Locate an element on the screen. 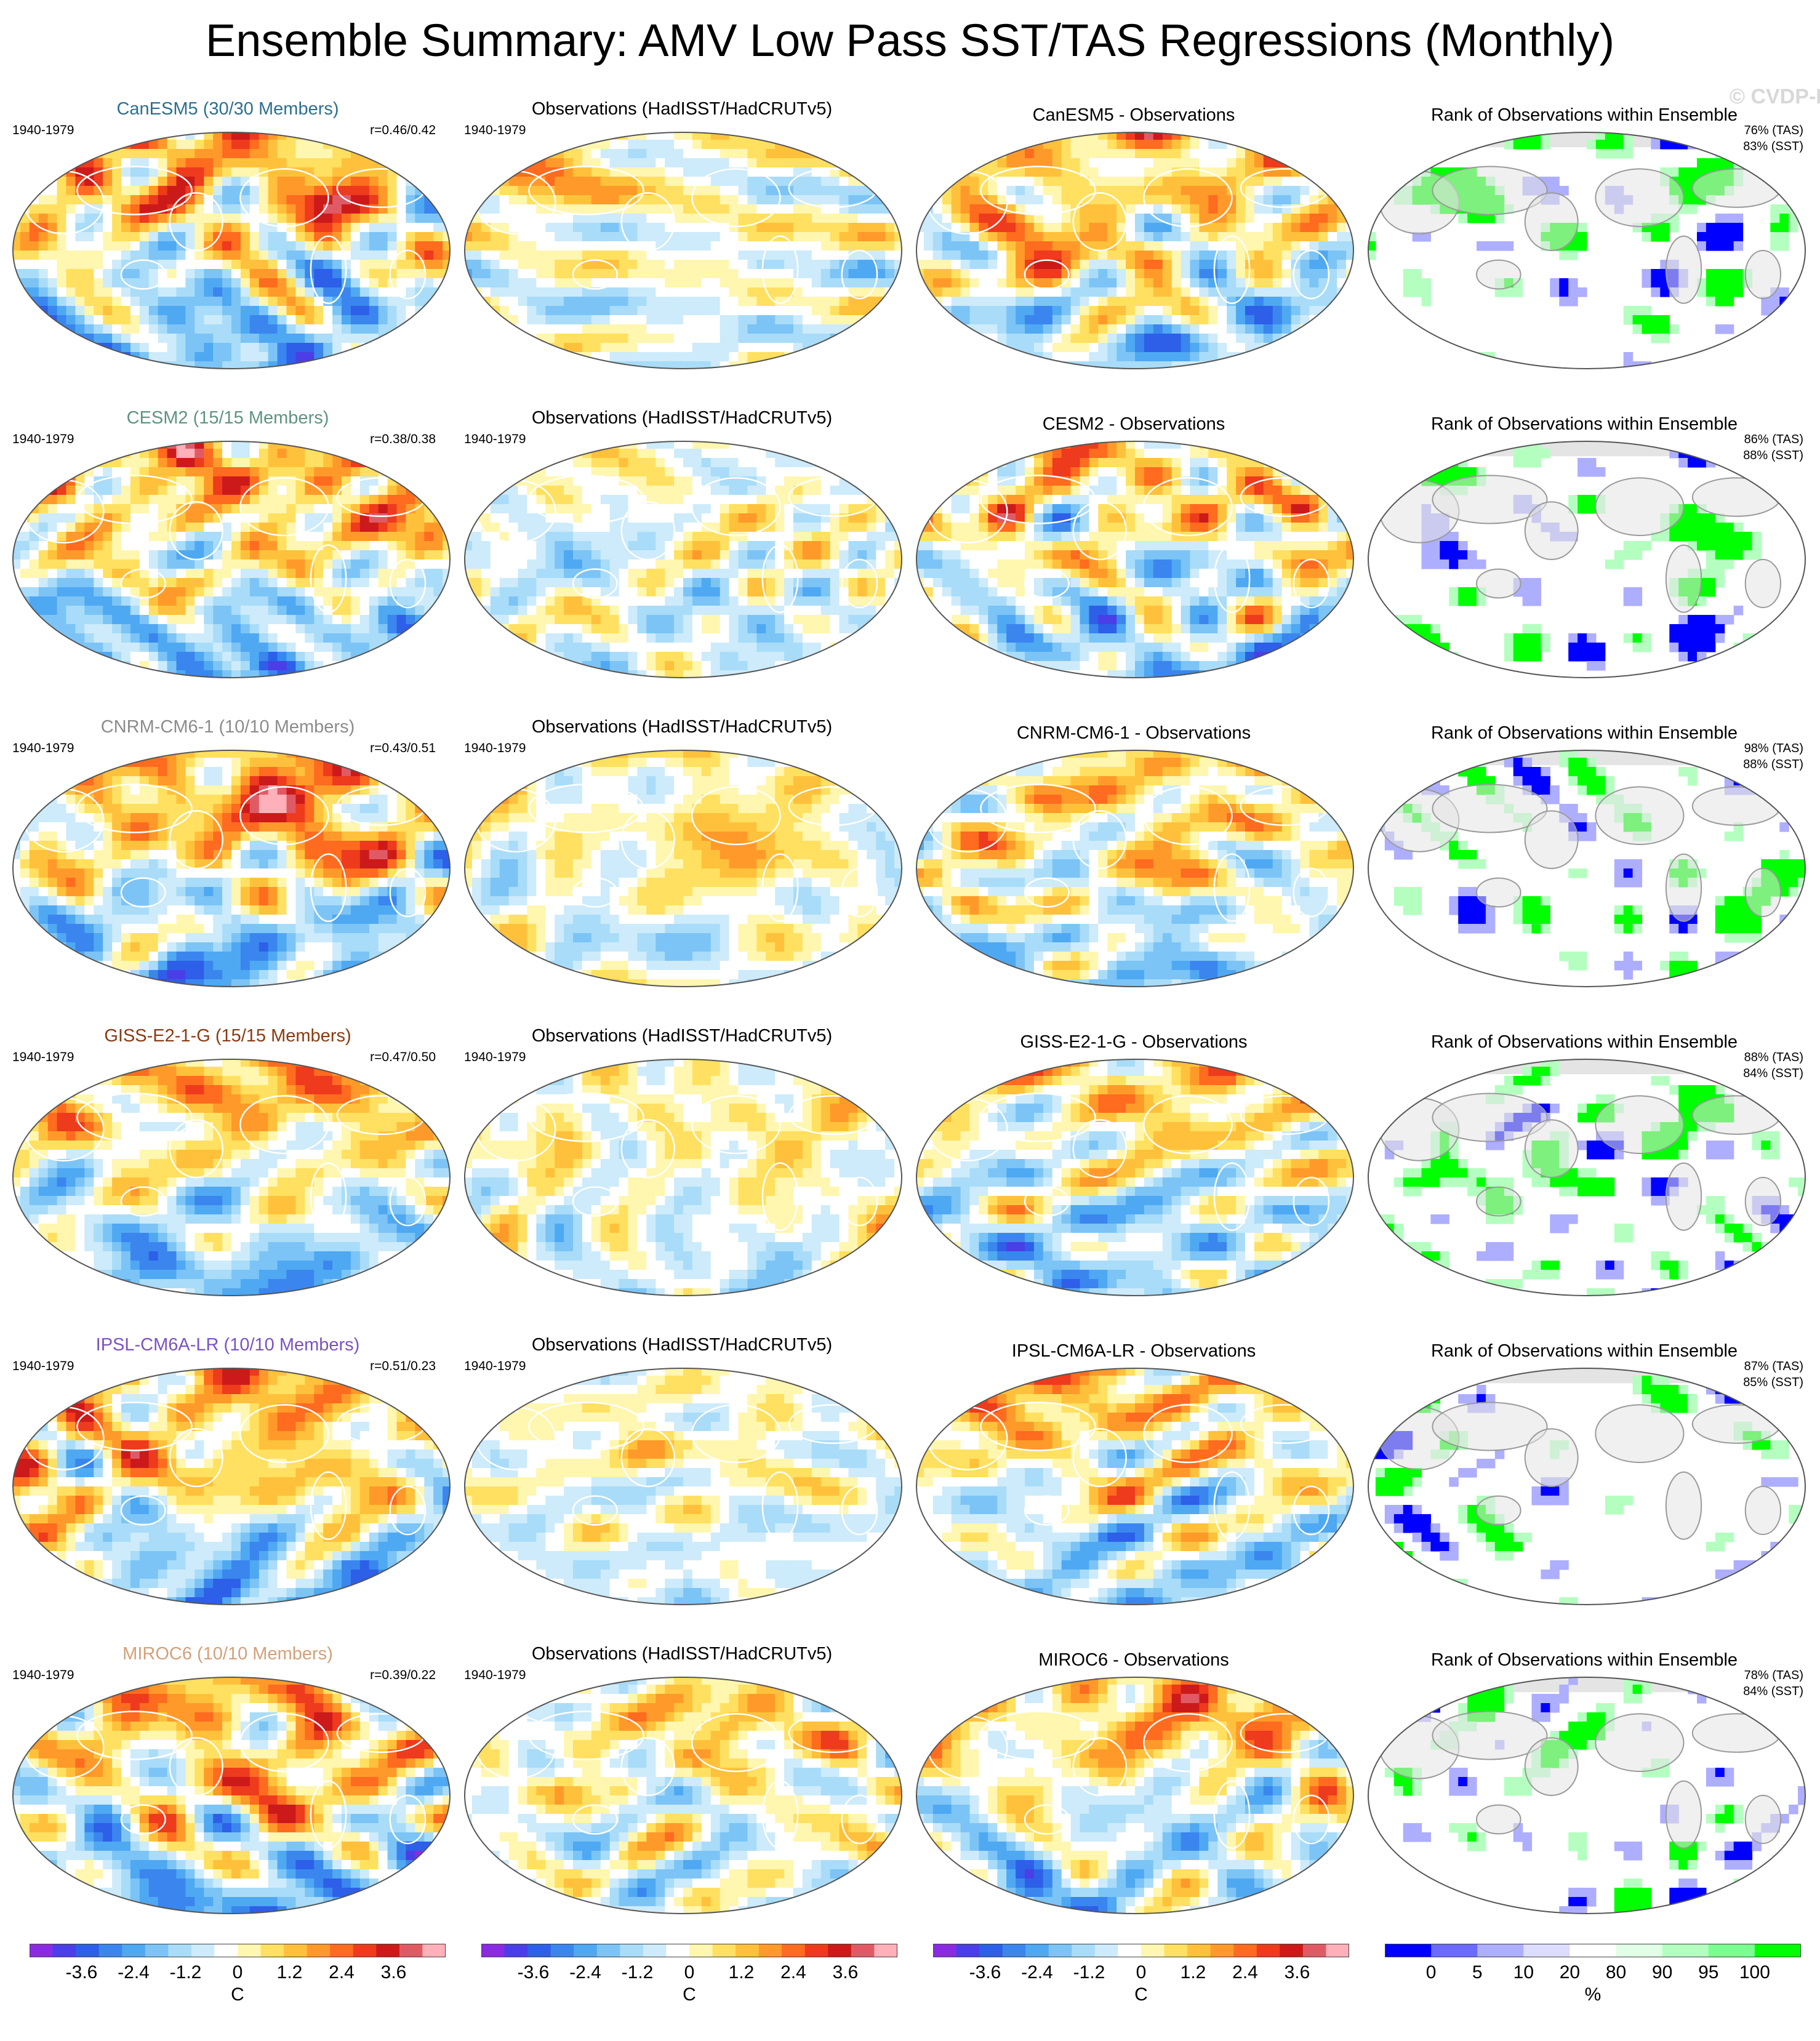 The height and width of the screenshot is (2041, 1820). colorbar-tick-label: 95 is located at coordinates (1708, 1973).